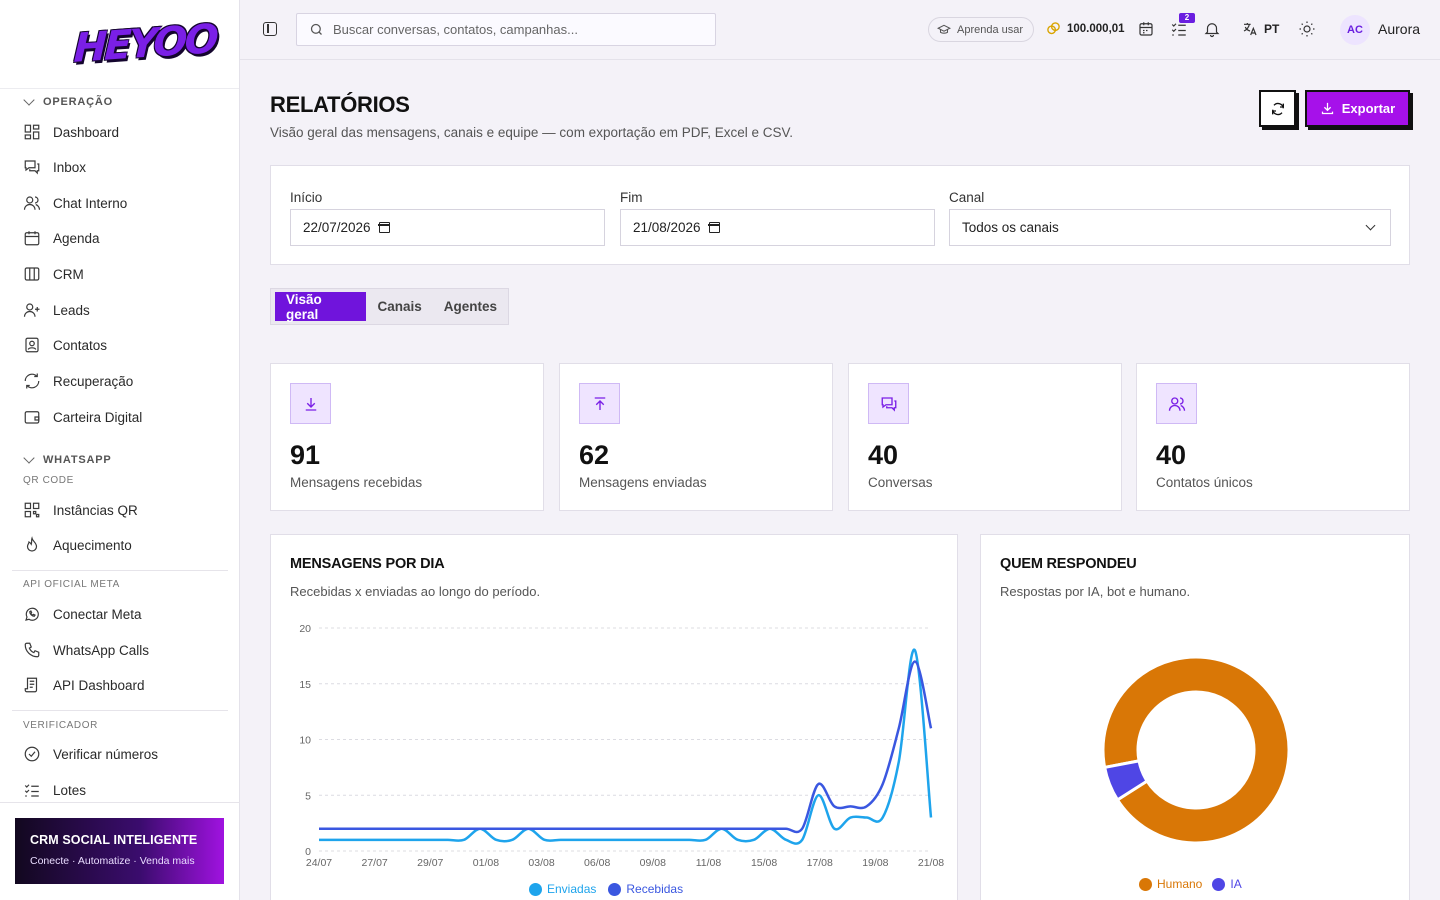 The width and height of the screenshot is (1440, 900). Describe the element at coordinates (54, 790) in the screenshot. I see `sidebar-item-lotes: Lotes` at that location.